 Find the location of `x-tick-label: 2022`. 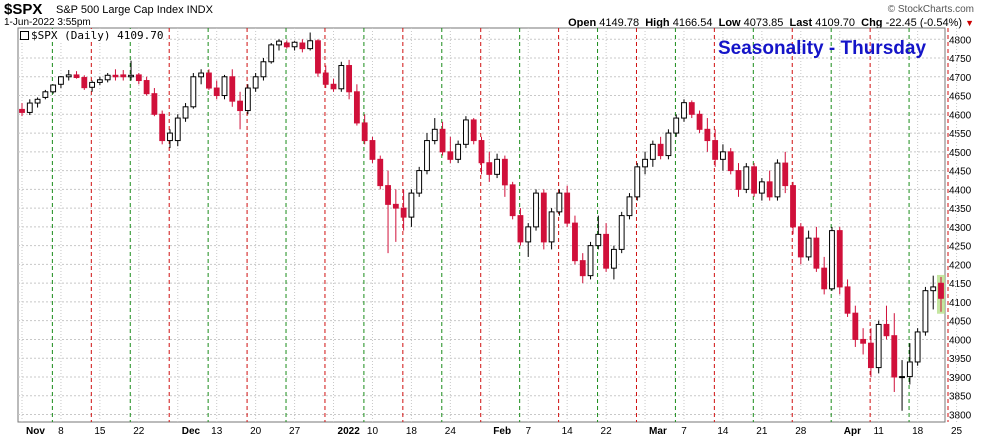

x-tick-label: 2022 is located at coordinates (349, 431).